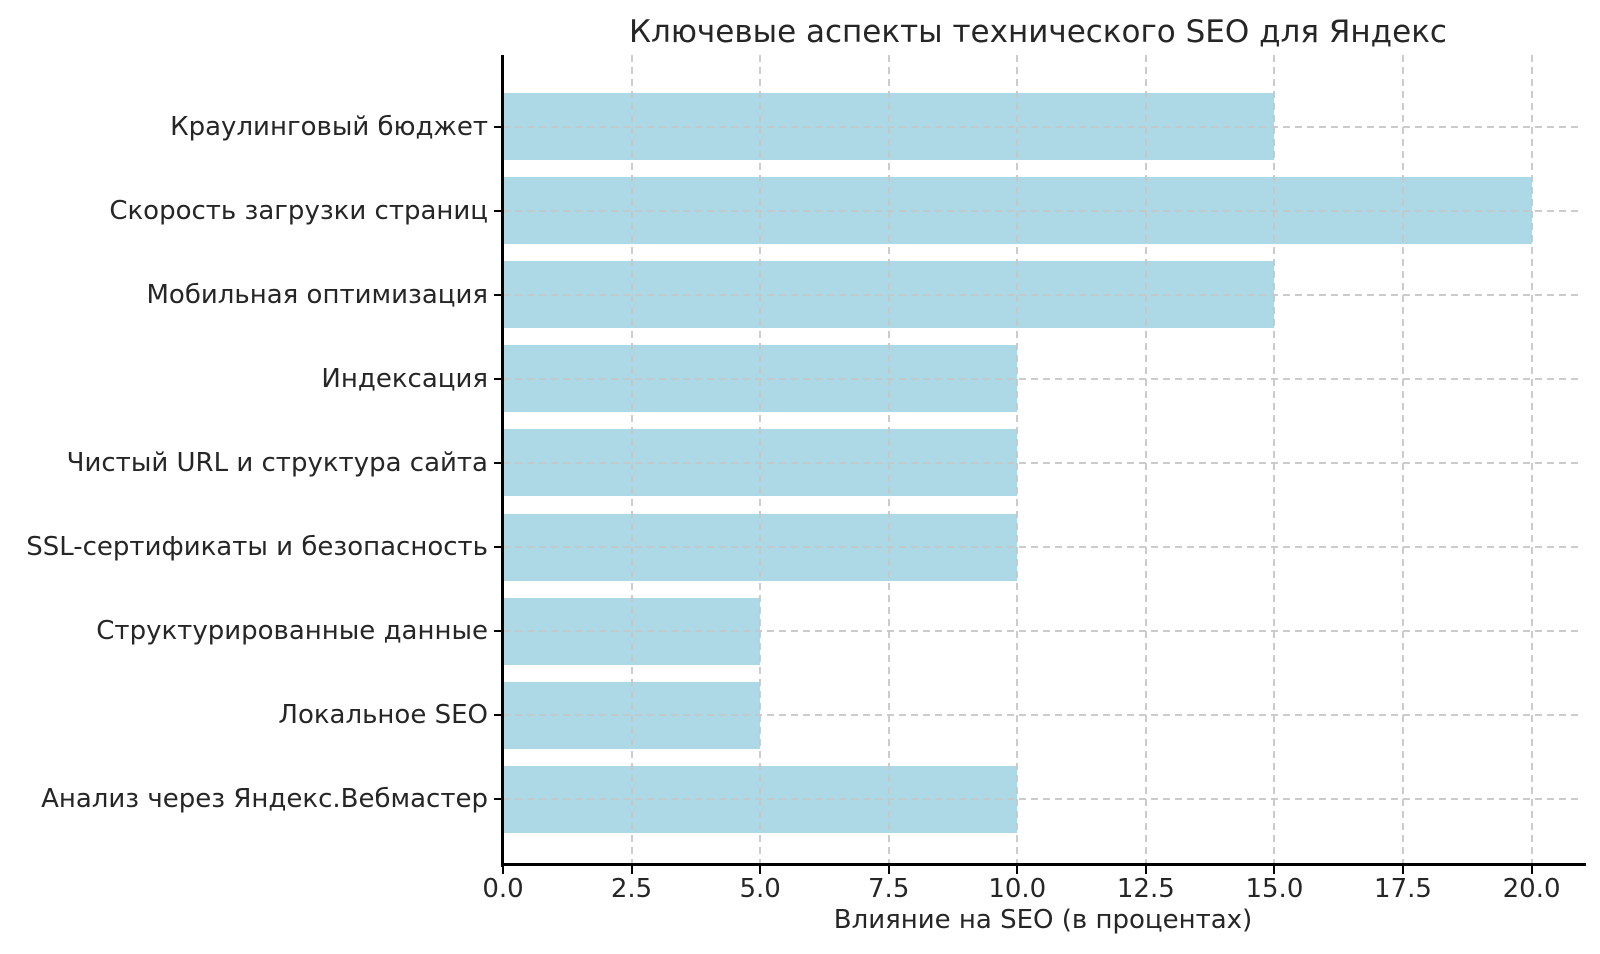  I want to click on x-axis-spine, so click(1043, 865).